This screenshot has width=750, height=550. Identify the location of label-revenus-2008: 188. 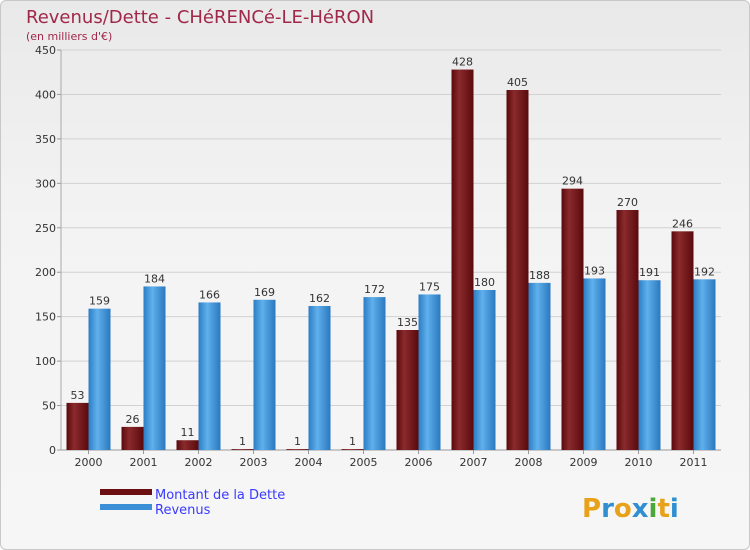
(539, 275).